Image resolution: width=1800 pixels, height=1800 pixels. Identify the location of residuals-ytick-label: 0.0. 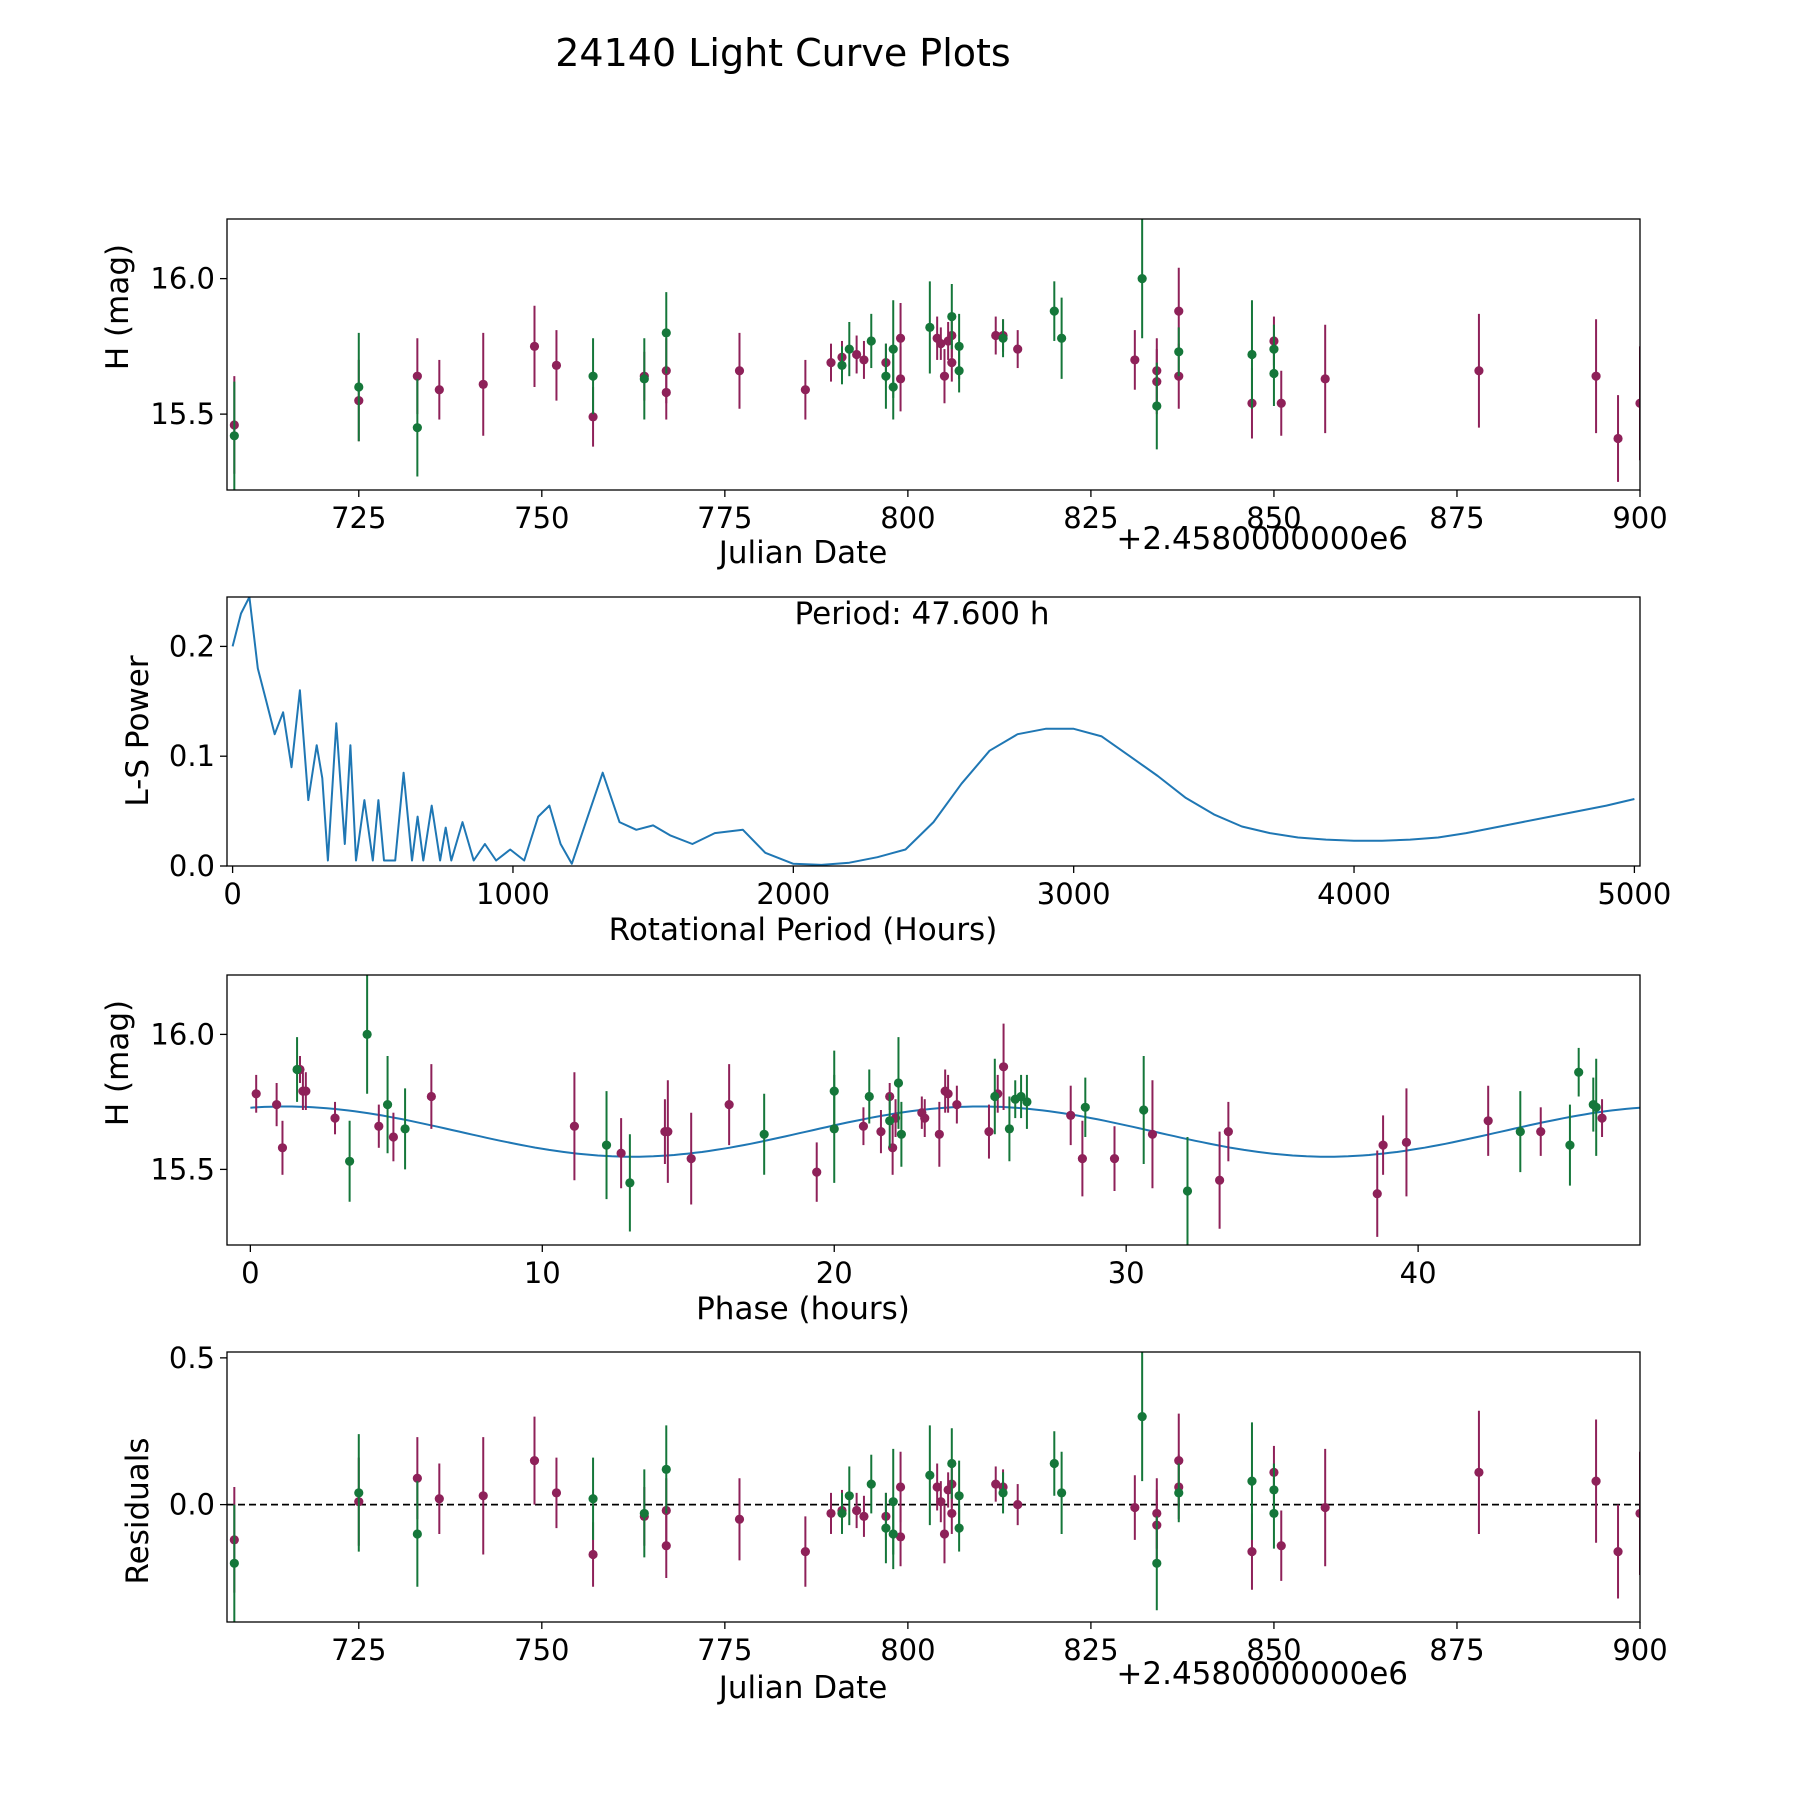
(192, 1505).